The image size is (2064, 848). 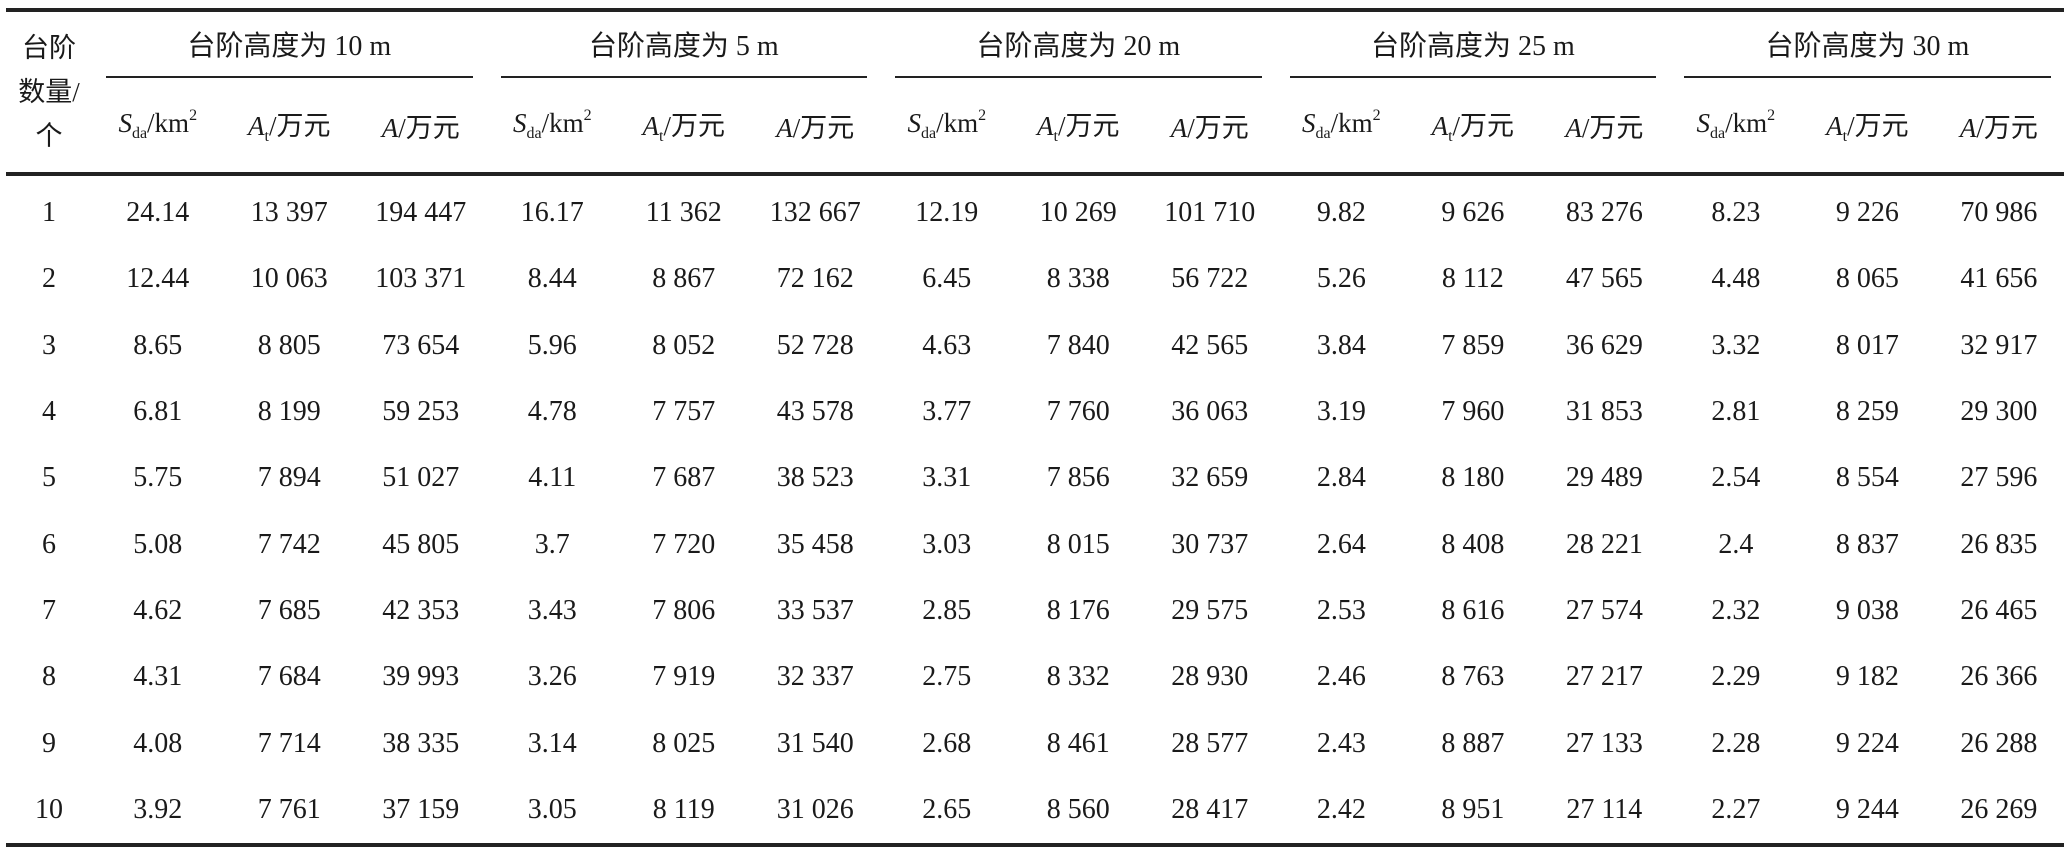 I want to click on value-cell: 3.05, so click(x=552, y=809).